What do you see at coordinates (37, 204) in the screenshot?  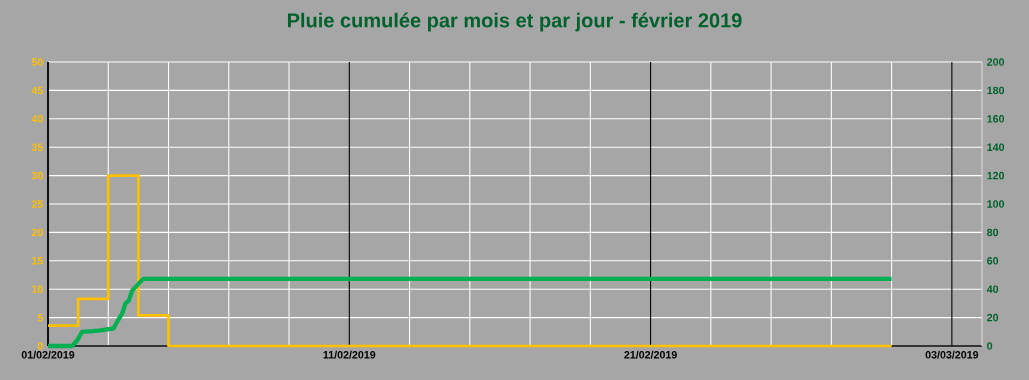 I see `y-tick-label: 25` at bounding box center [37, 204].